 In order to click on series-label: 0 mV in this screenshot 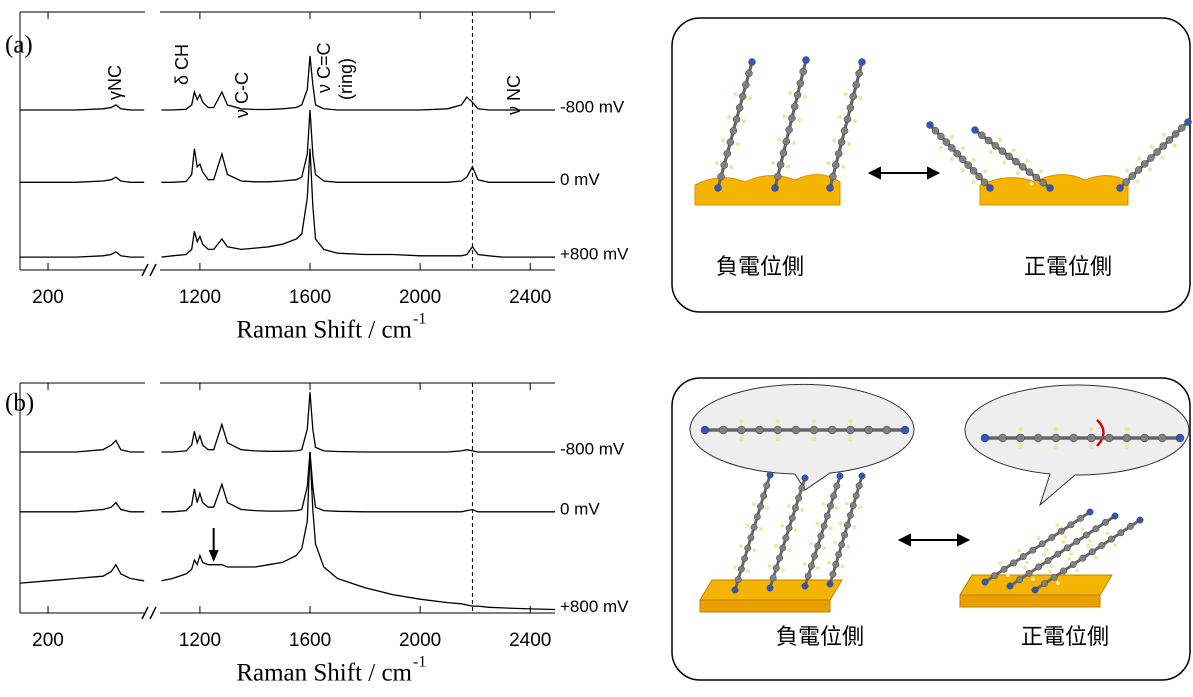, I will do `click(580, 179)`.